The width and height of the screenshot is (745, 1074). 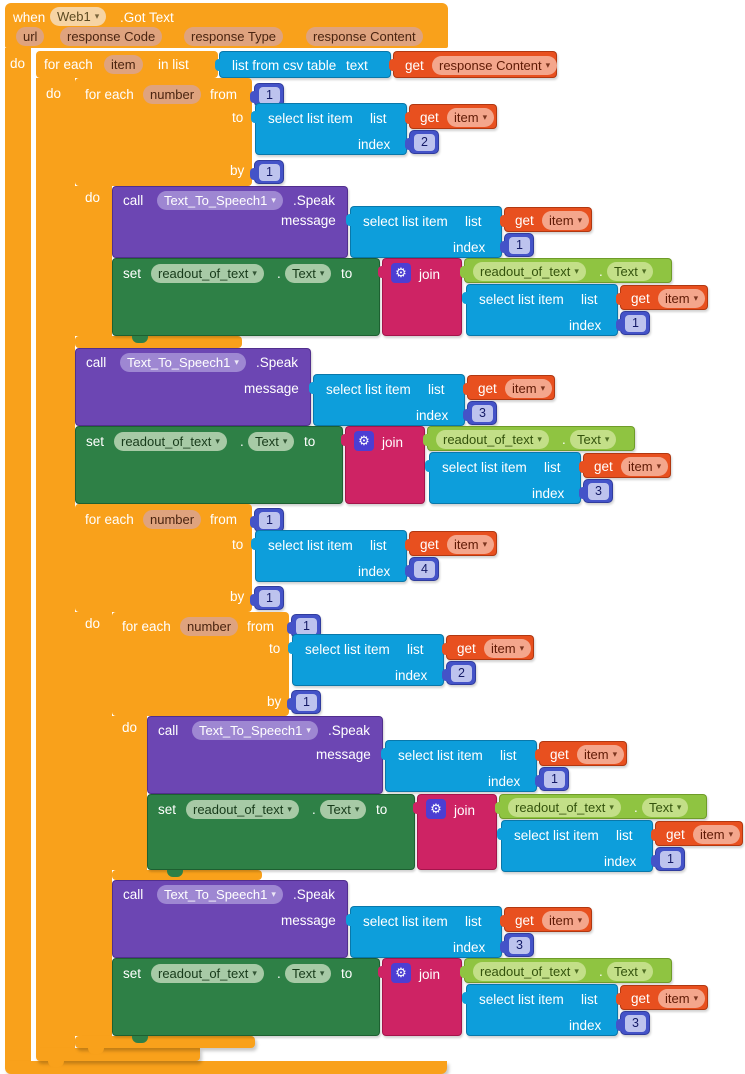 I want to click on call-speak-block-3: call Text_To_Speech1 ▾ .Speak message, so click(x=265, y=755).